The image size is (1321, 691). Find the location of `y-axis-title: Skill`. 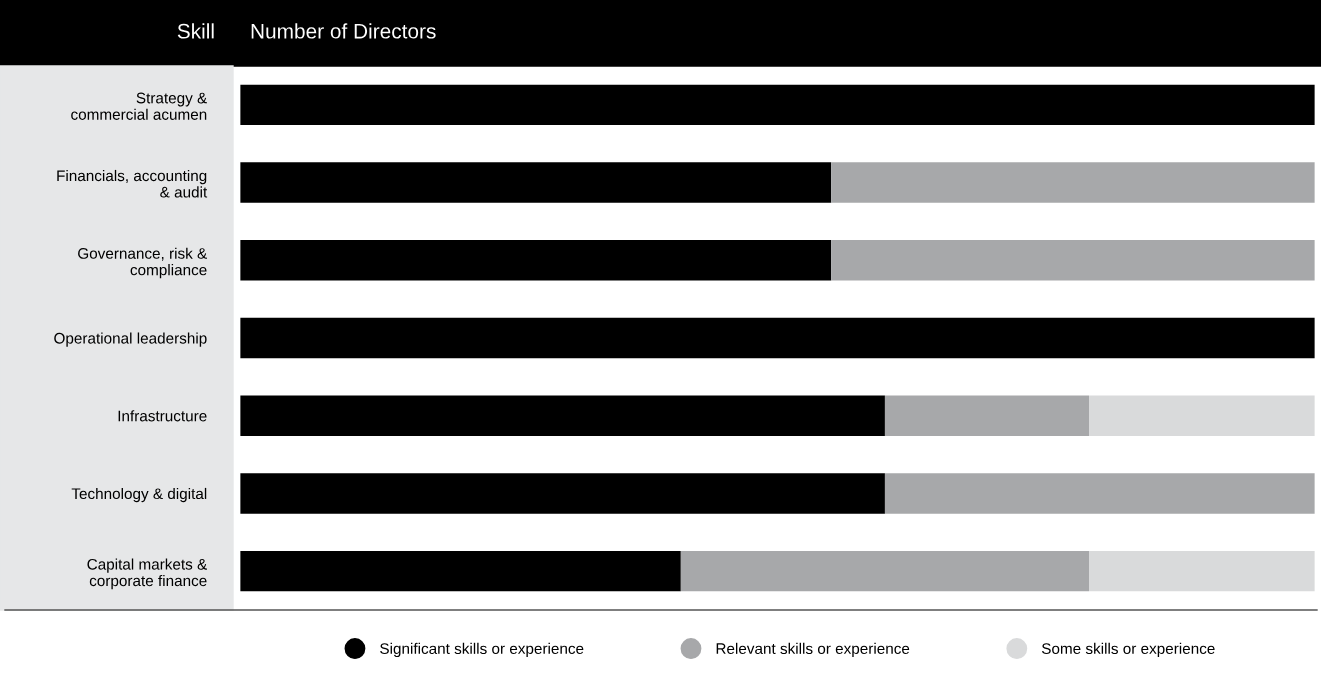

y-axis-title: Skill is located at coordinates (195, 31).